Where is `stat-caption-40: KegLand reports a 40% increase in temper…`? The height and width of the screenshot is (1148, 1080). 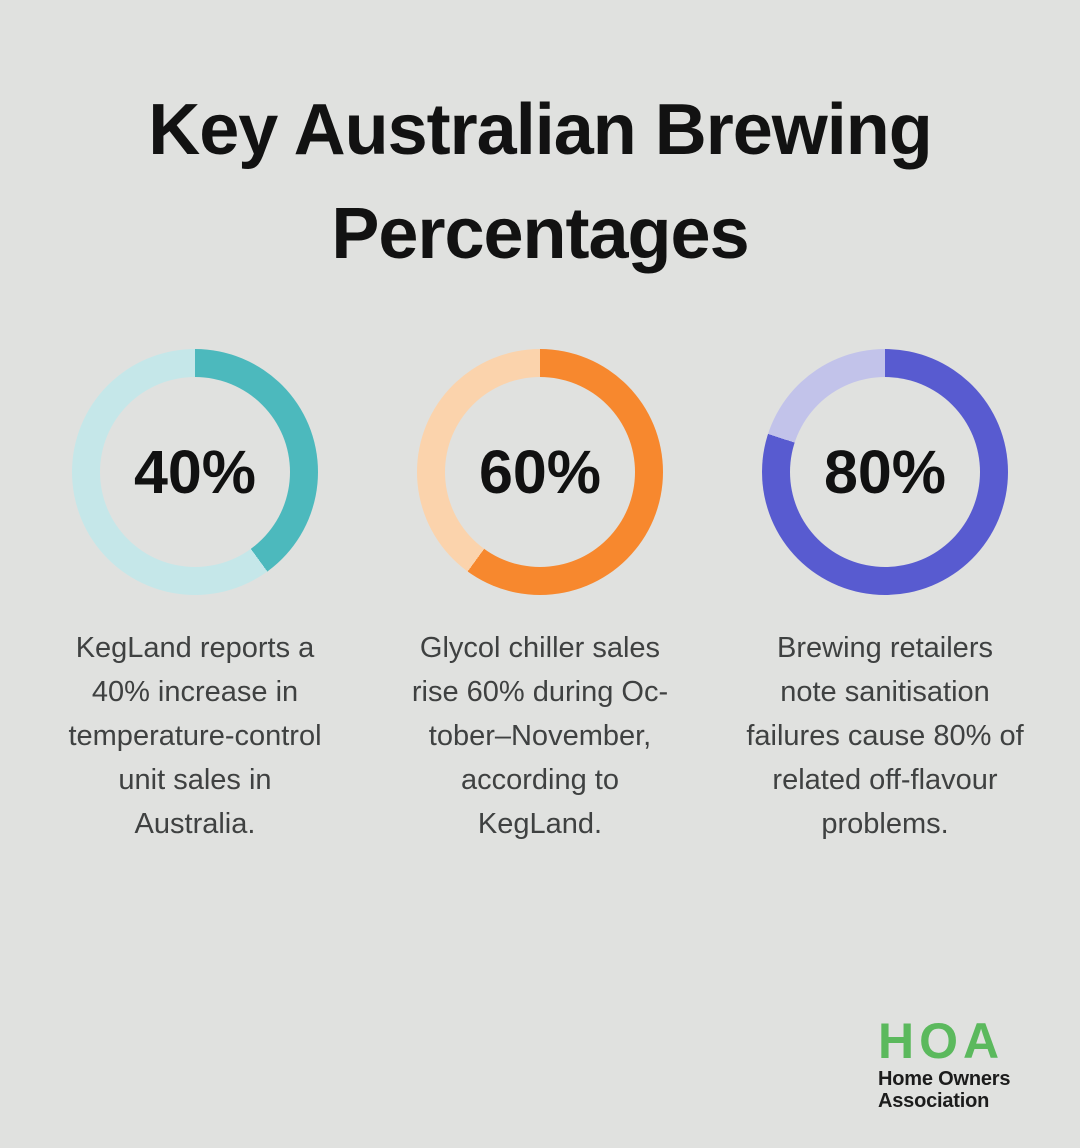 stat-caption-40: KegLand reports a 40% increase in temper… is located at coordinates (195, 736).